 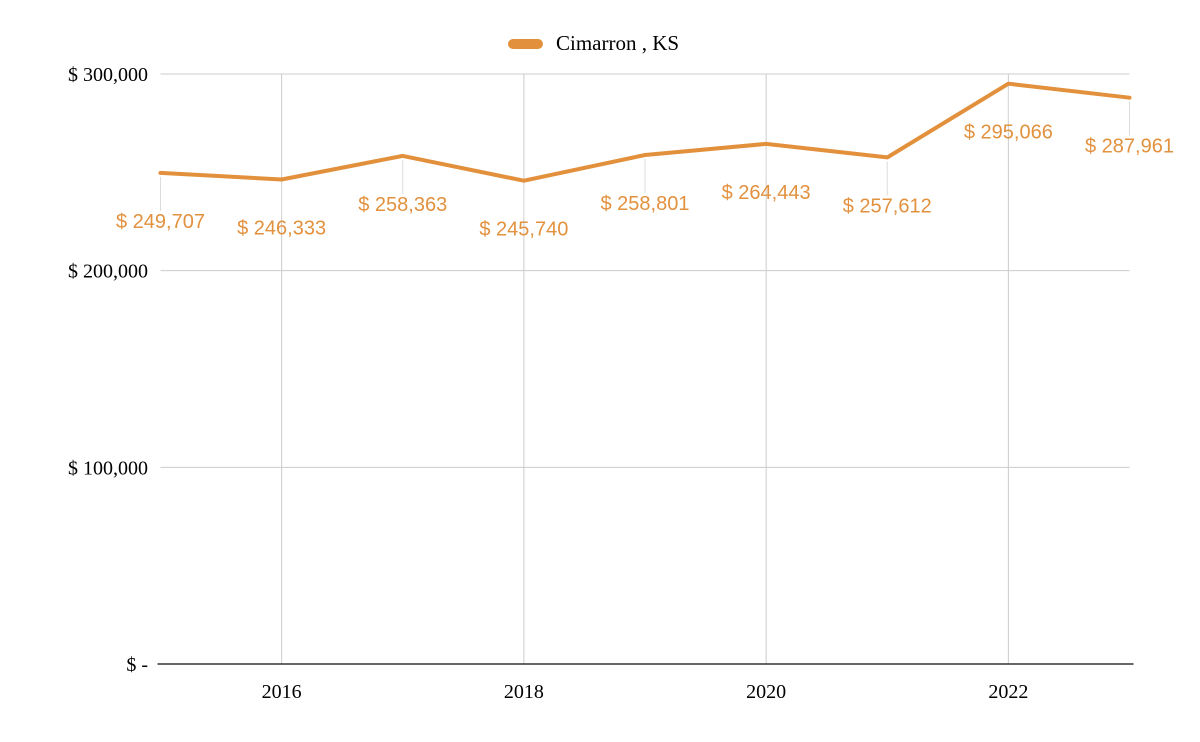 I want to click on data-label: $ 287,961, so click(x=1129, y=147).